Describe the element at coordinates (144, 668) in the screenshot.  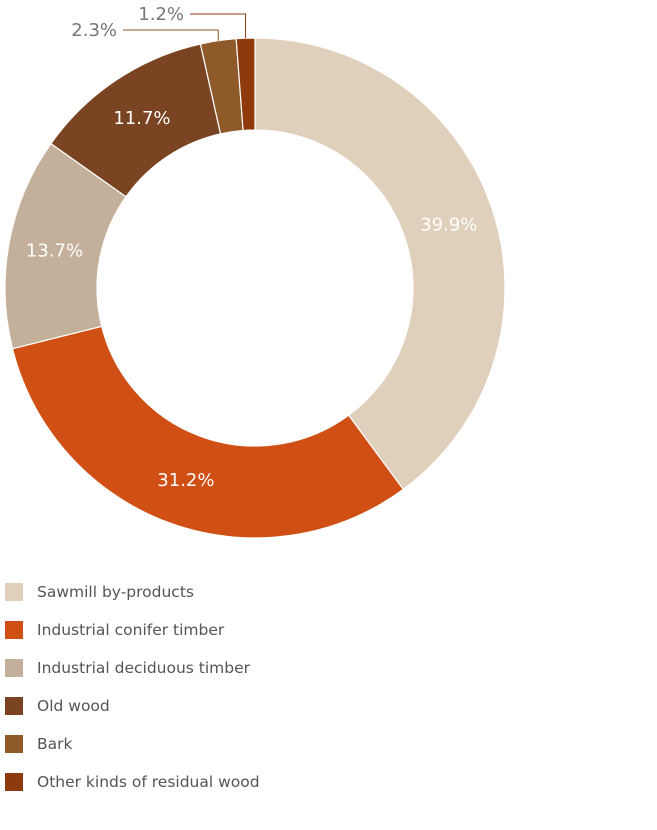
I see `legend-label: Industrial deciduous timber` at that location.